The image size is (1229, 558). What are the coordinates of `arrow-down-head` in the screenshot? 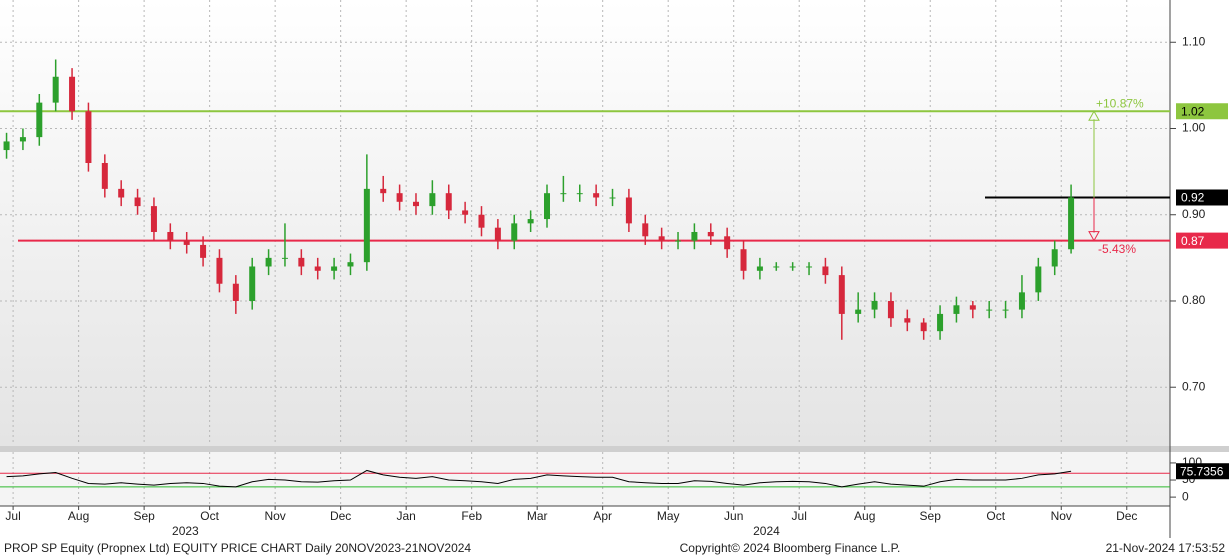 It's located at (1094, 236).